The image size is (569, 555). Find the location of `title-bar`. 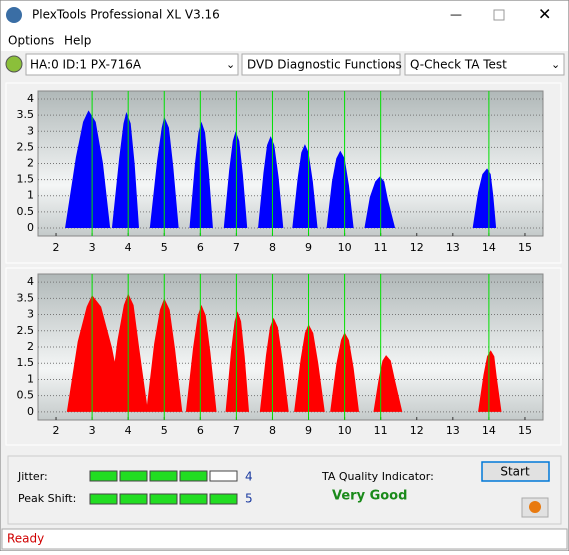

title-bar is located at coordinates (284, 15).